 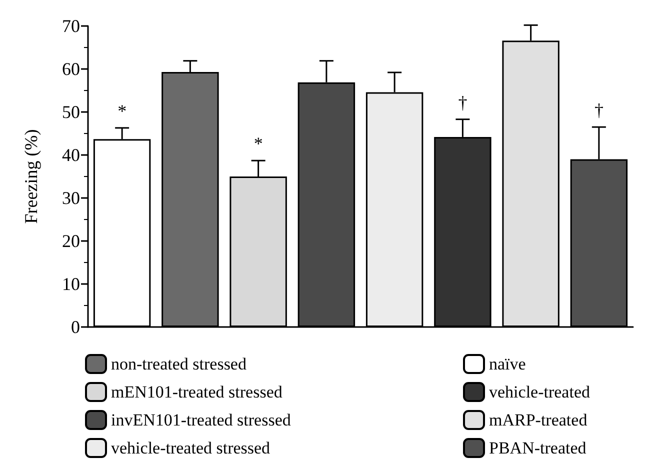 What do you see at coordinates (71, 26) in the screenshot?
I see `y-tick-label: 70` at bounding box center [71, 26].